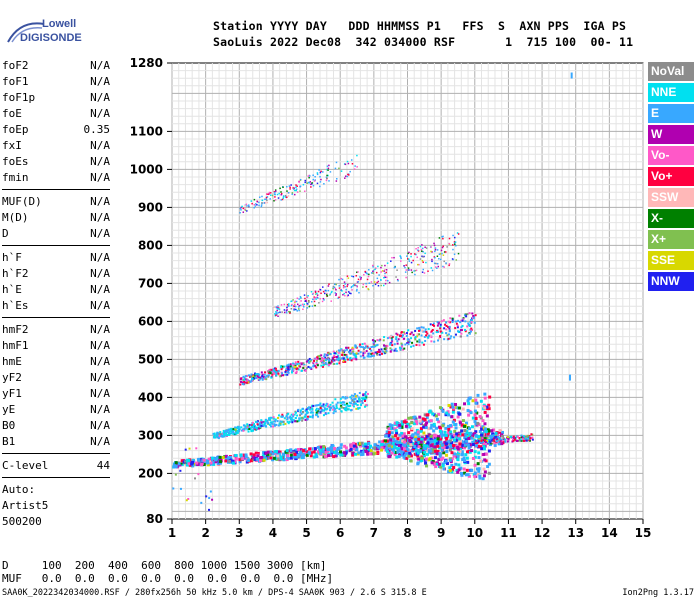 This screenshot has width=700, height=600. I want to click on param-row-yf2: yF2 N/A, so click(56, 378).